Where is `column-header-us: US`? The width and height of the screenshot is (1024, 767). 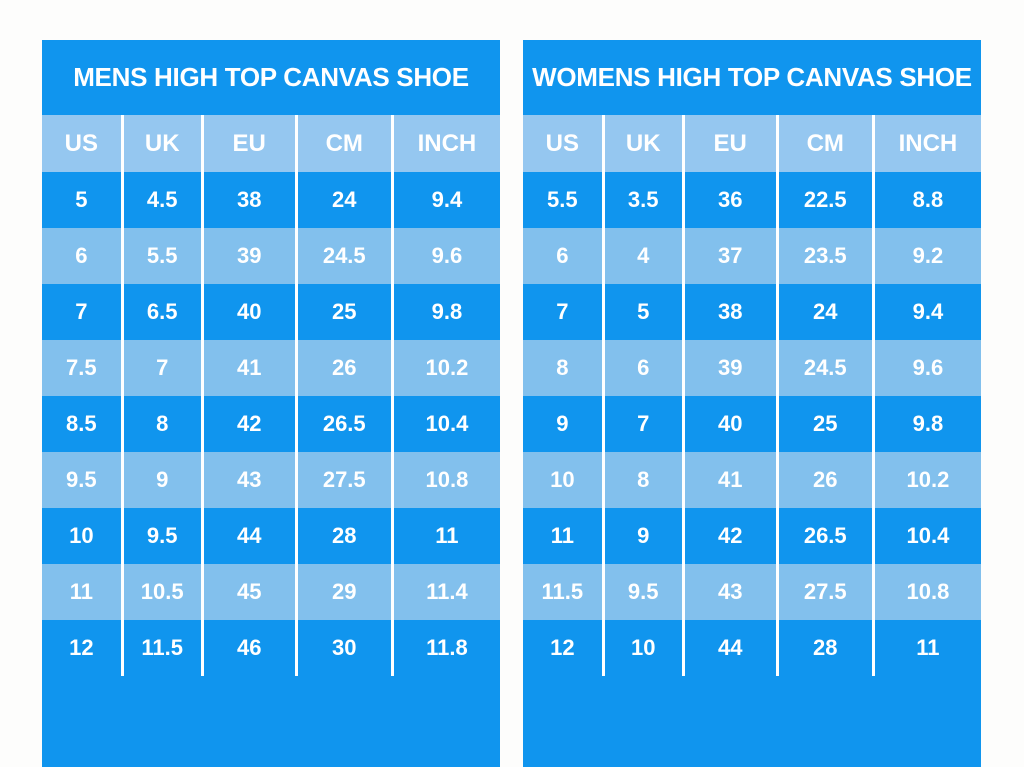
column-header-us: US is located at coordinates (82, 143).